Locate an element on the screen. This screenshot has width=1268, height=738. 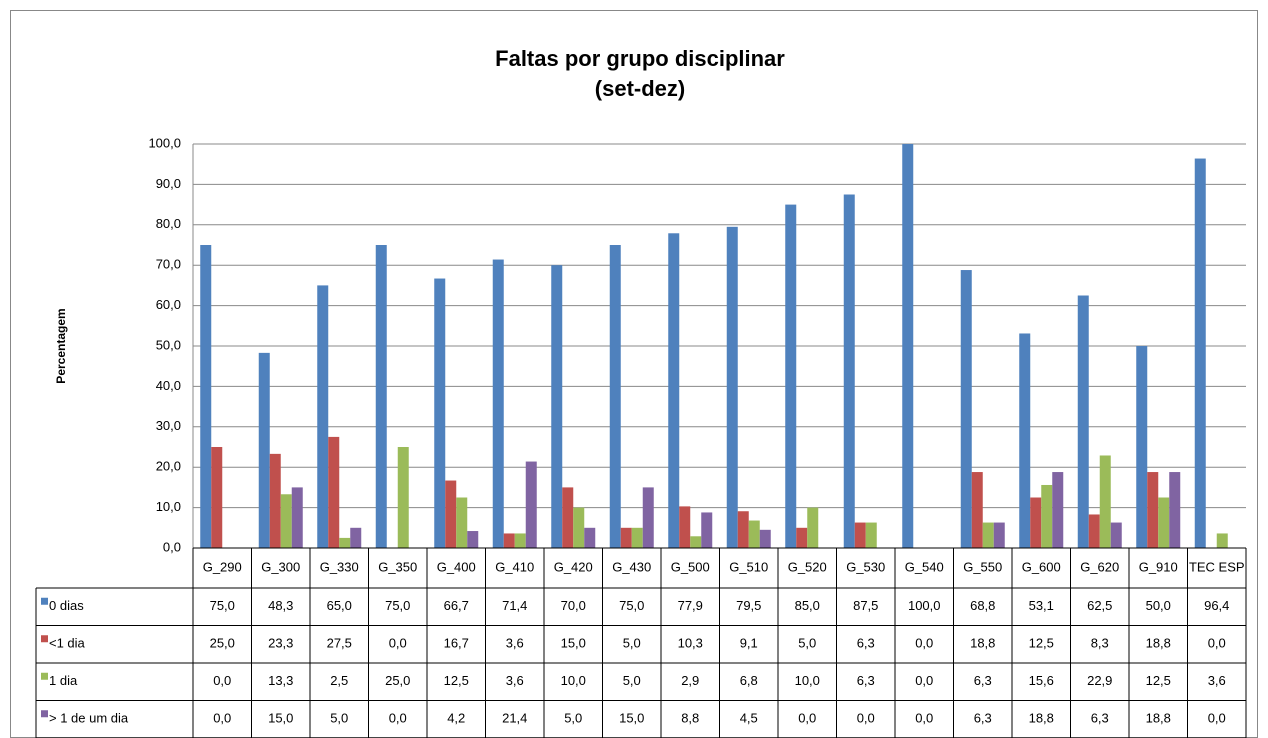
x-tick-label: G_410 is located at coordinates (514, 566).